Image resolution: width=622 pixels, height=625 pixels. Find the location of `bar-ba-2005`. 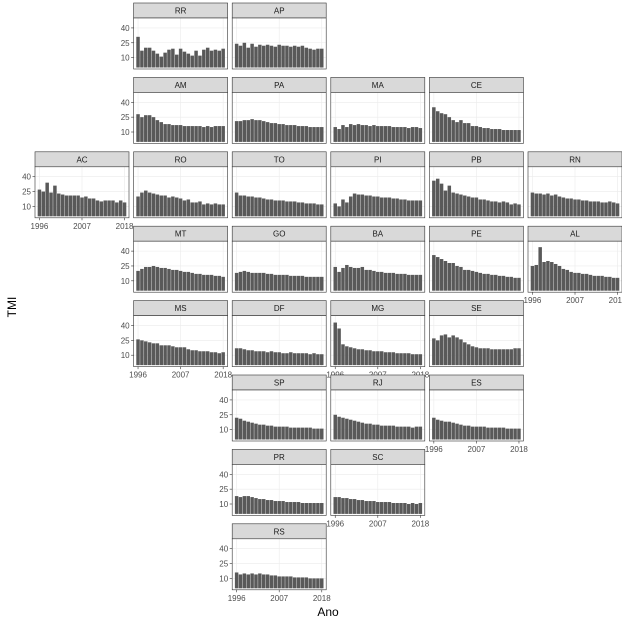

bar-ba-2005 is located at coordinates (370, 280).